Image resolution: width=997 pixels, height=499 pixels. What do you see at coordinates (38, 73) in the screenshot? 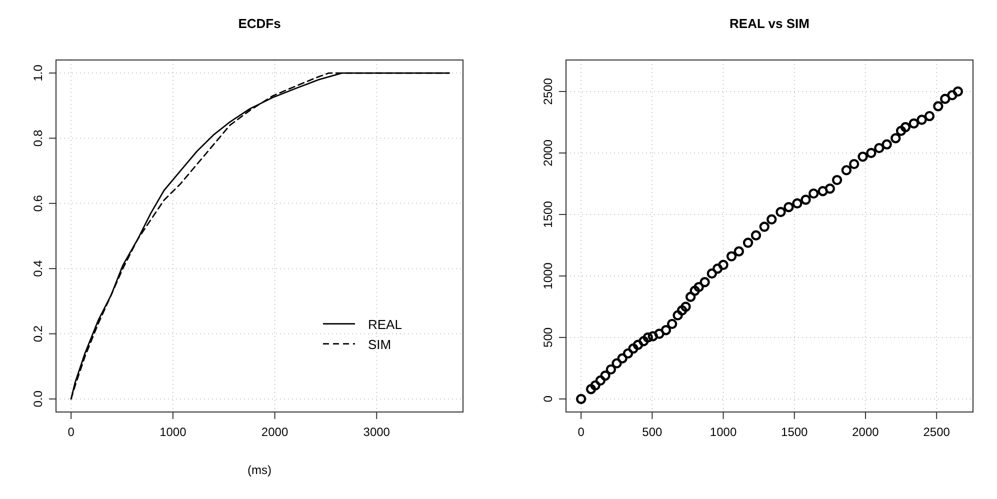
I see `y-tick-label: 1.0` at bounding box center [38, 73].